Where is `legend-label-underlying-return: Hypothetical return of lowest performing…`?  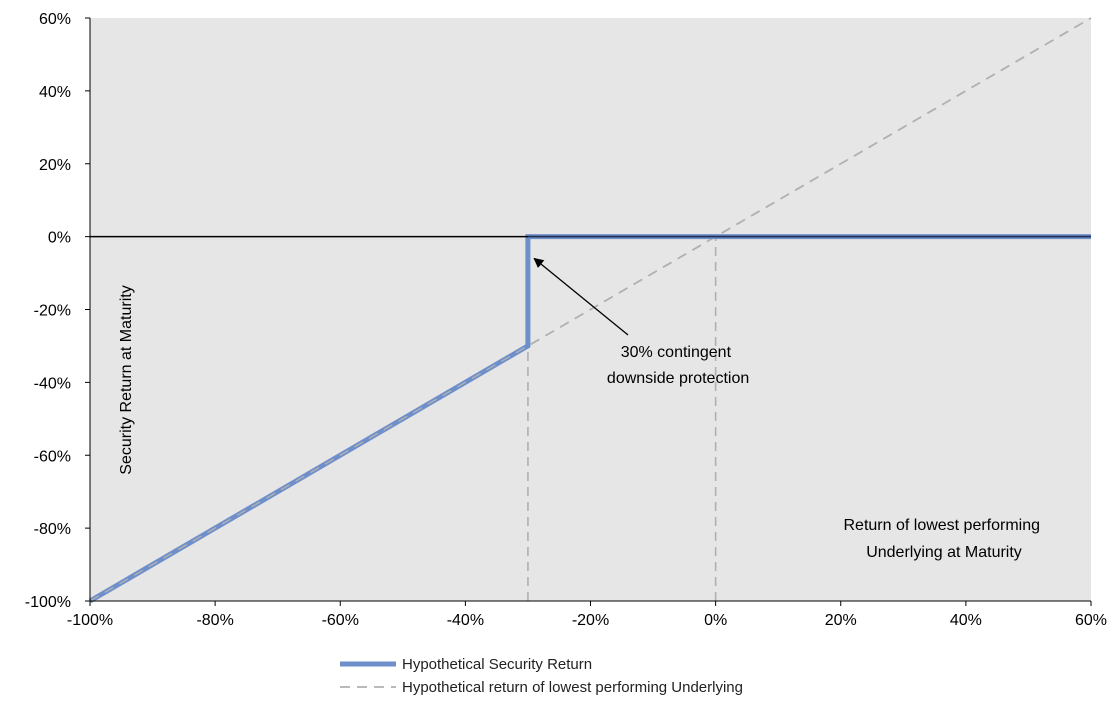 legend-label-underlying-return: Hypothetical return of lowest performing… is located at coordinates (572, 687).